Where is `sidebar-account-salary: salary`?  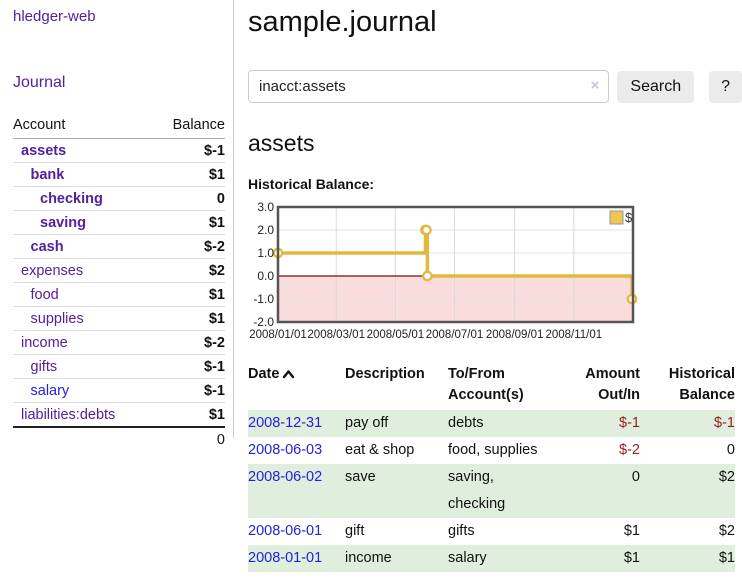 sidebar-account-salary: salary is located at coordinates (50, 390).